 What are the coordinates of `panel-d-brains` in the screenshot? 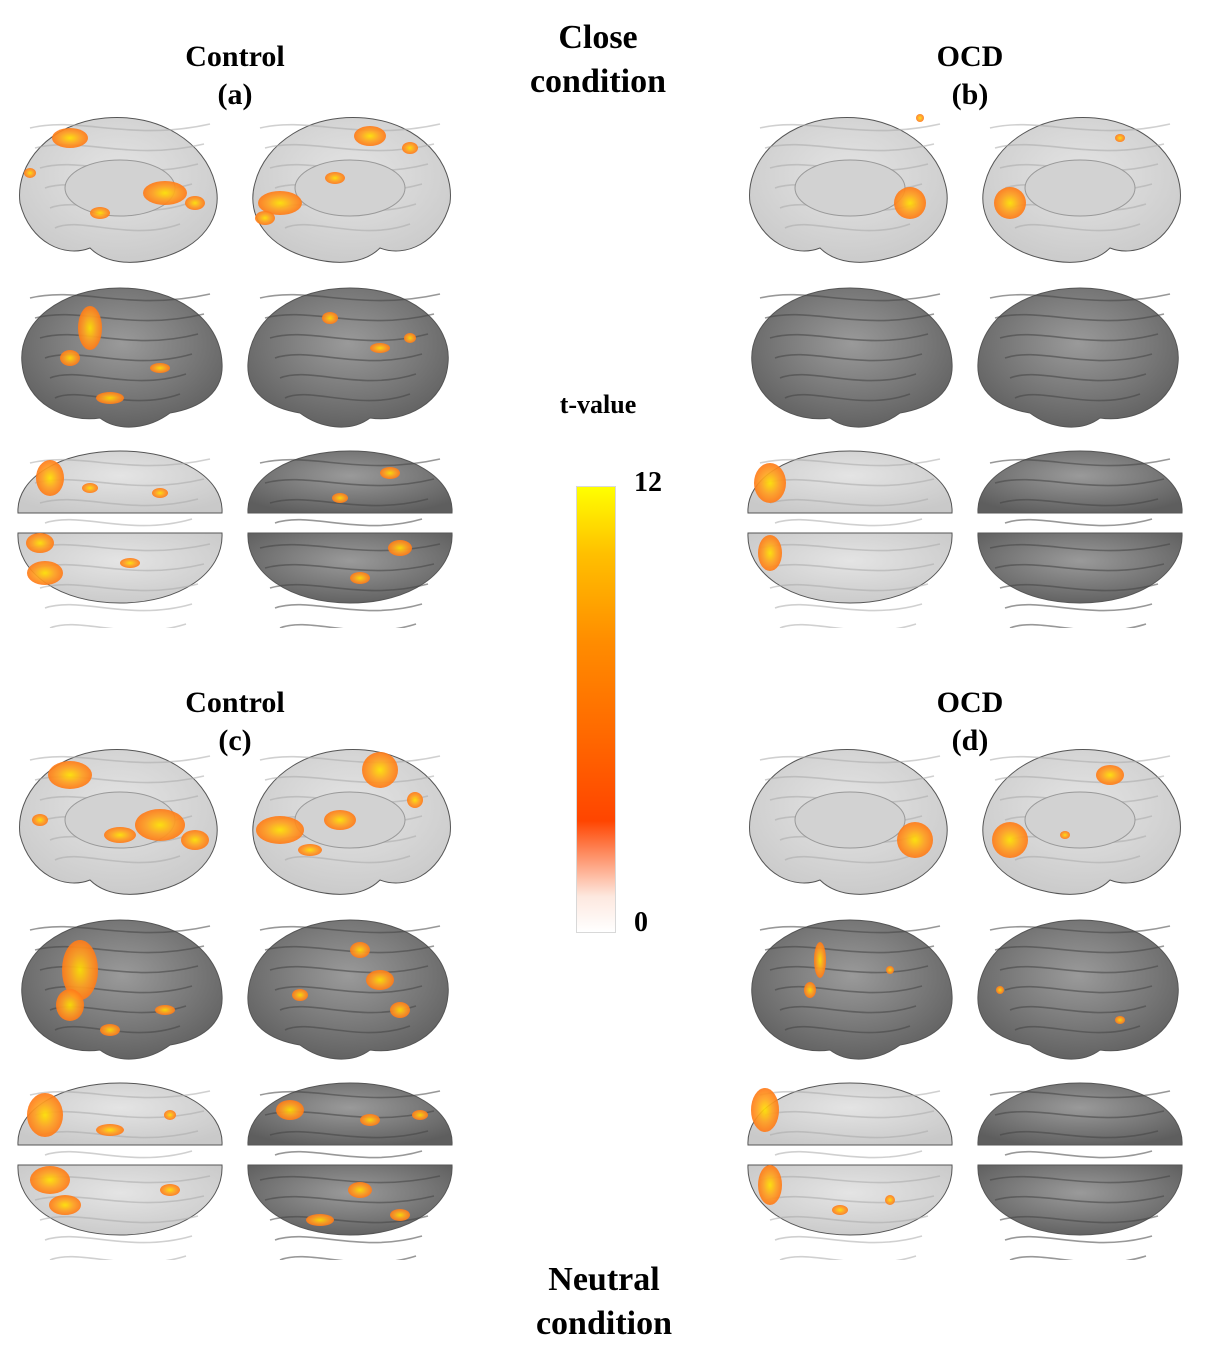 It's located at (970, 1000).